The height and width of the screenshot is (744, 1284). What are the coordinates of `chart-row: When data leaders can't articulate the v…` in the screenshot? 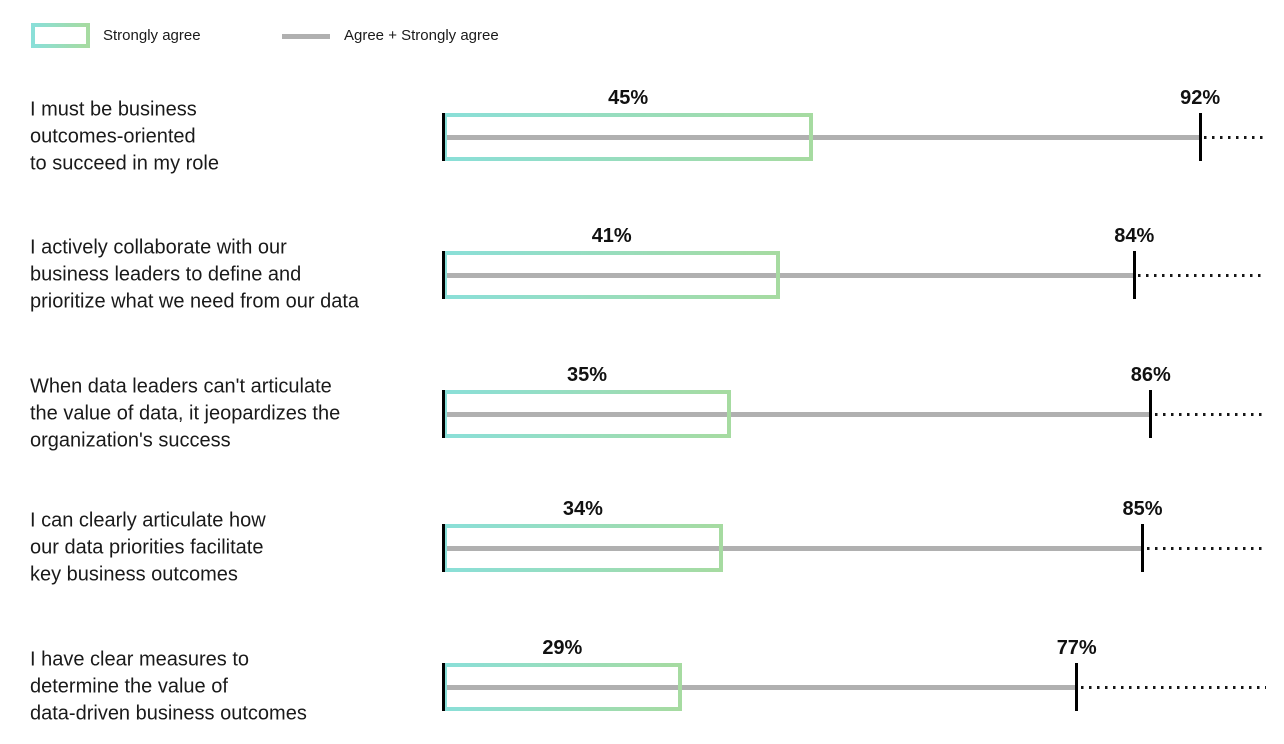 It's located at (642, 414).